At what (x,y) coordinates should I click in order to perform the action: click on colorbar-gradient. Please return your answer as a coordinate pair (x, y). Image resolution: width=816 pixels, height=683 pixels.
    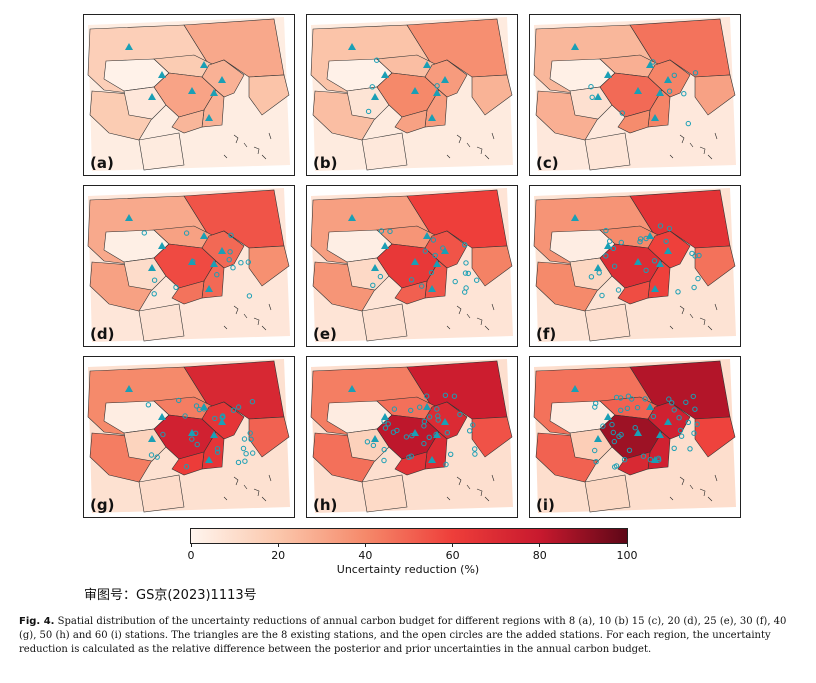
    Looking at the image, I should click on (409, 536).